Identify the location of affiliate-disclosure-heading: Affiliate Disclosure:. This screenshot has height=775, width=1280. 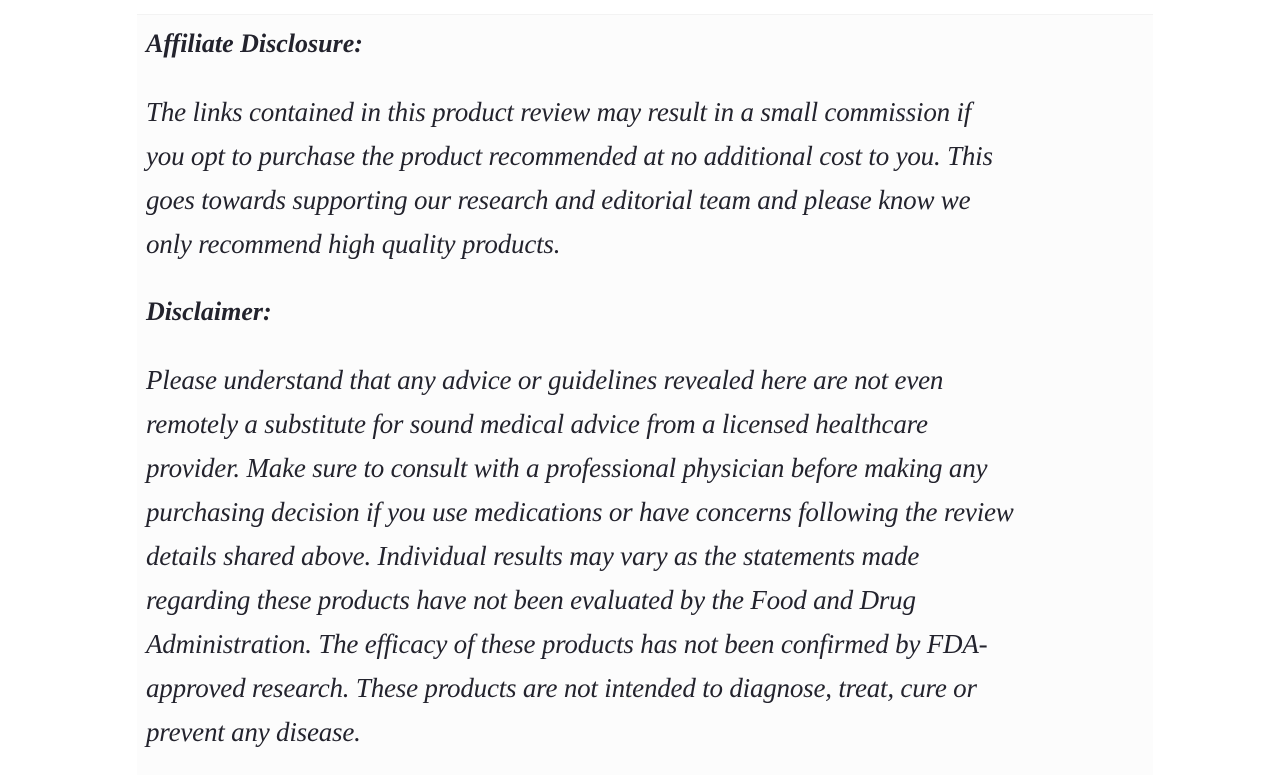
(254, 43).